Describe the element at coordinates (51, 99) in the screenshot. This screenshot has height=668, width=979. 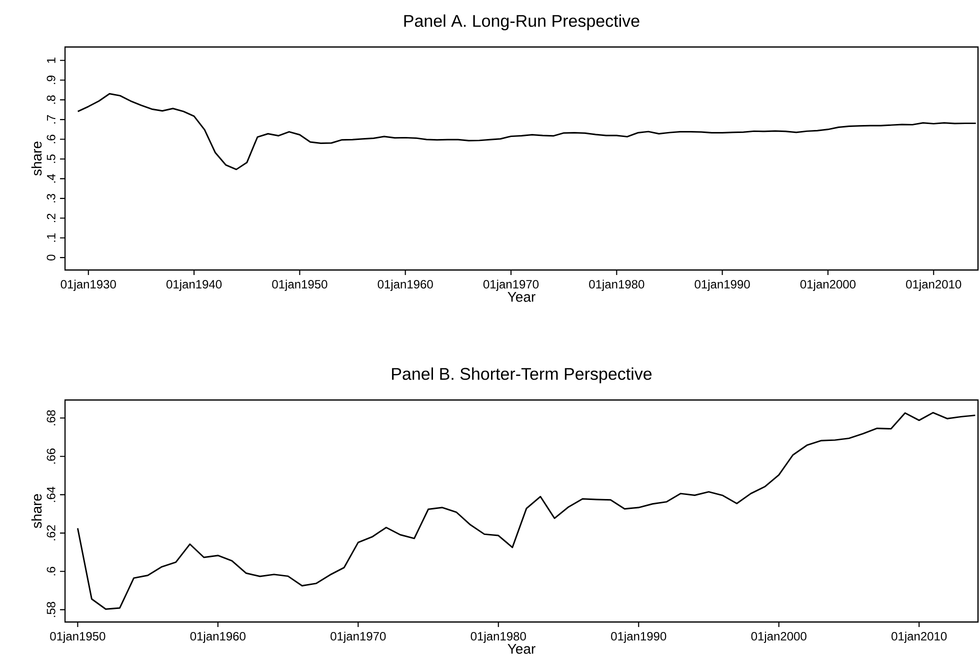
I see `y-tick-label: .8` at that location.